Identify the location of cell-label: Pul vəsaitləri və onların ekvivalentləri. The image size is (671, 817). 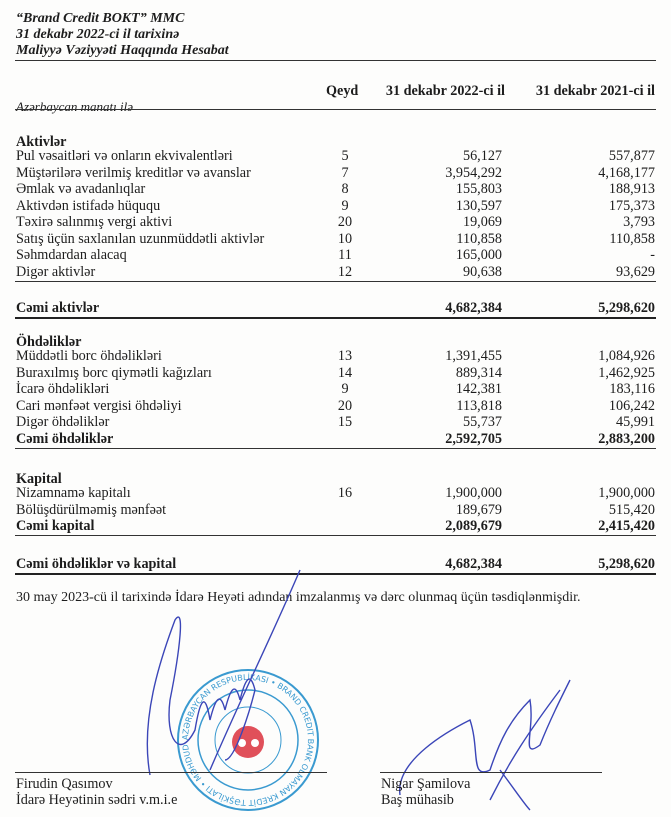
(124, 156).